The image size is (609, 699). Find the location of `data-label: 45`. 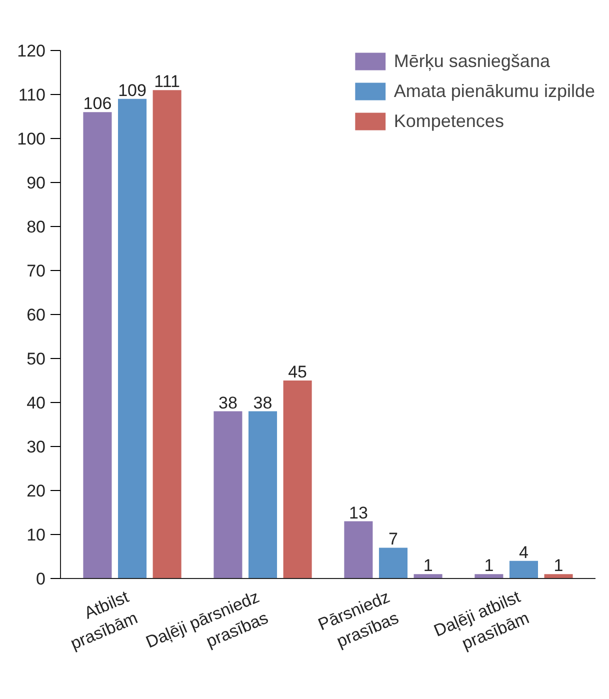

data-label: 45 is located at coordinates (298, 372).